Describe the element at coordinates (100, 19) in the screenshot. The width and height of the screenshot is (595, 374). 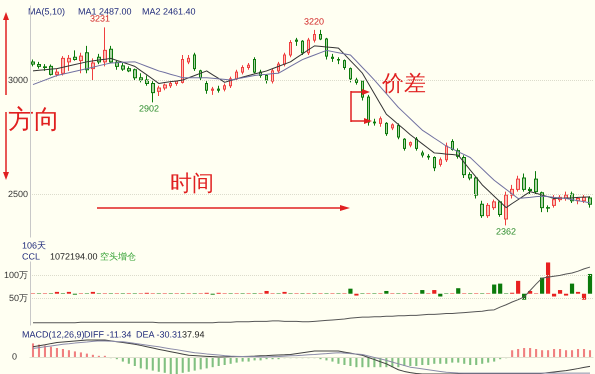
I see `annotation: 3231` at that location.